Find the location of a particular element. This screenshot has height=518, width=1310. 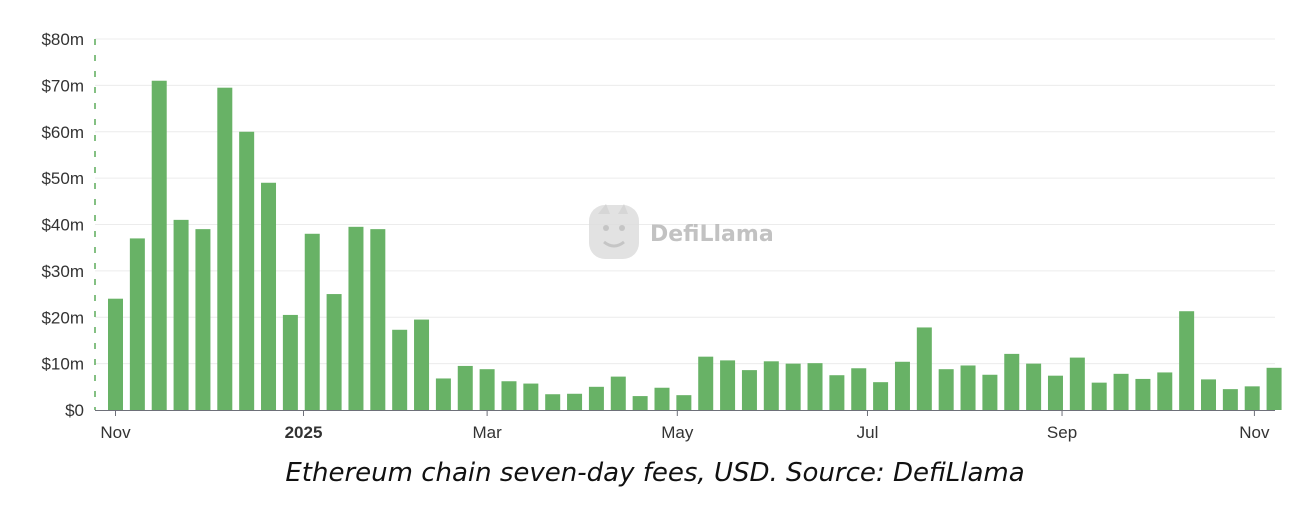

x-tick-label: Sep is located at coordinates (1062, 432).